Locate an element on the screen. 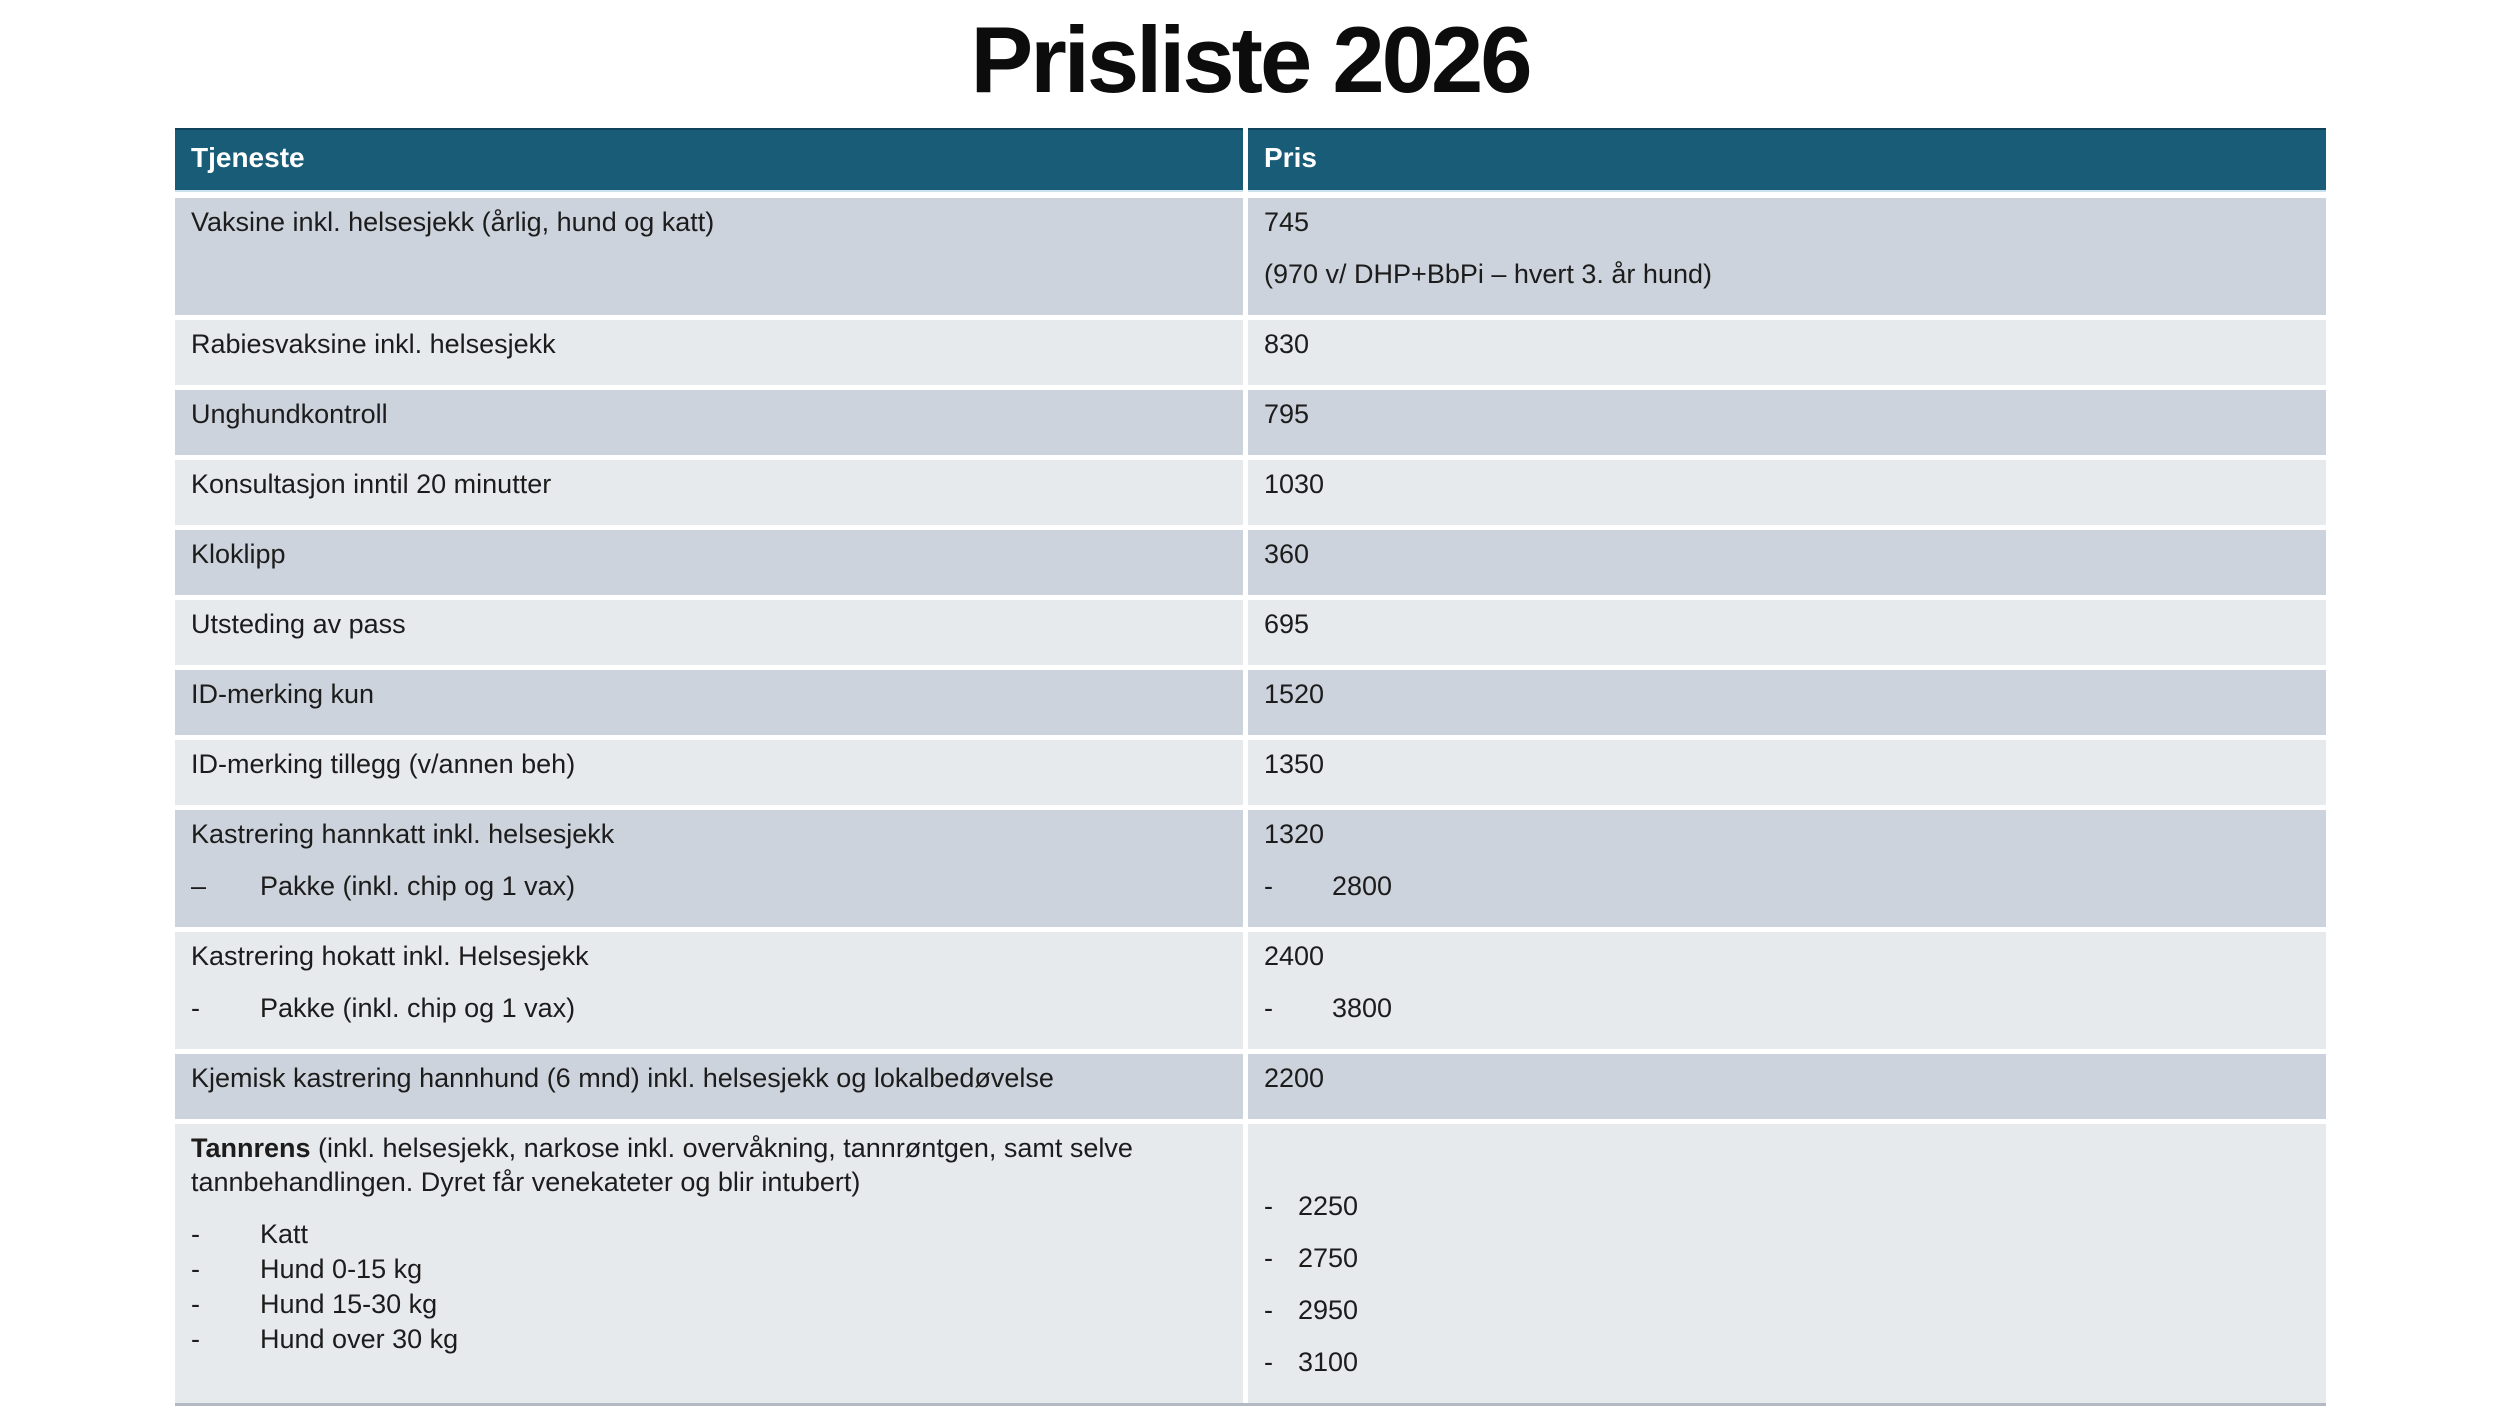 This screenshot has height=1406, width=2500. text-line: Konsultasjon inntil 20 minutter is located at coordinates (371, 484).